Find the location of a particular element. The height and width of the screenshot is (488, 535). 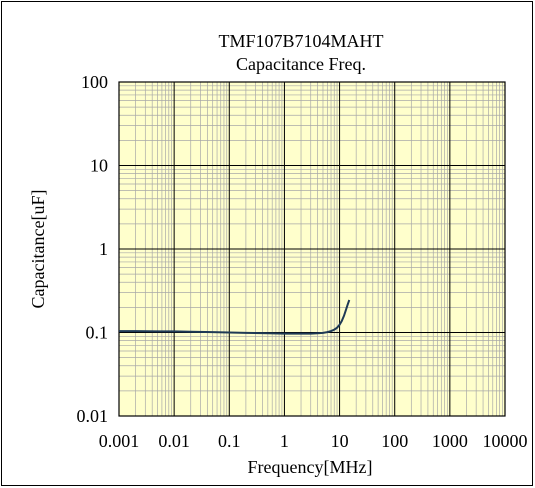

series-group is located at coordinates (235, 317).